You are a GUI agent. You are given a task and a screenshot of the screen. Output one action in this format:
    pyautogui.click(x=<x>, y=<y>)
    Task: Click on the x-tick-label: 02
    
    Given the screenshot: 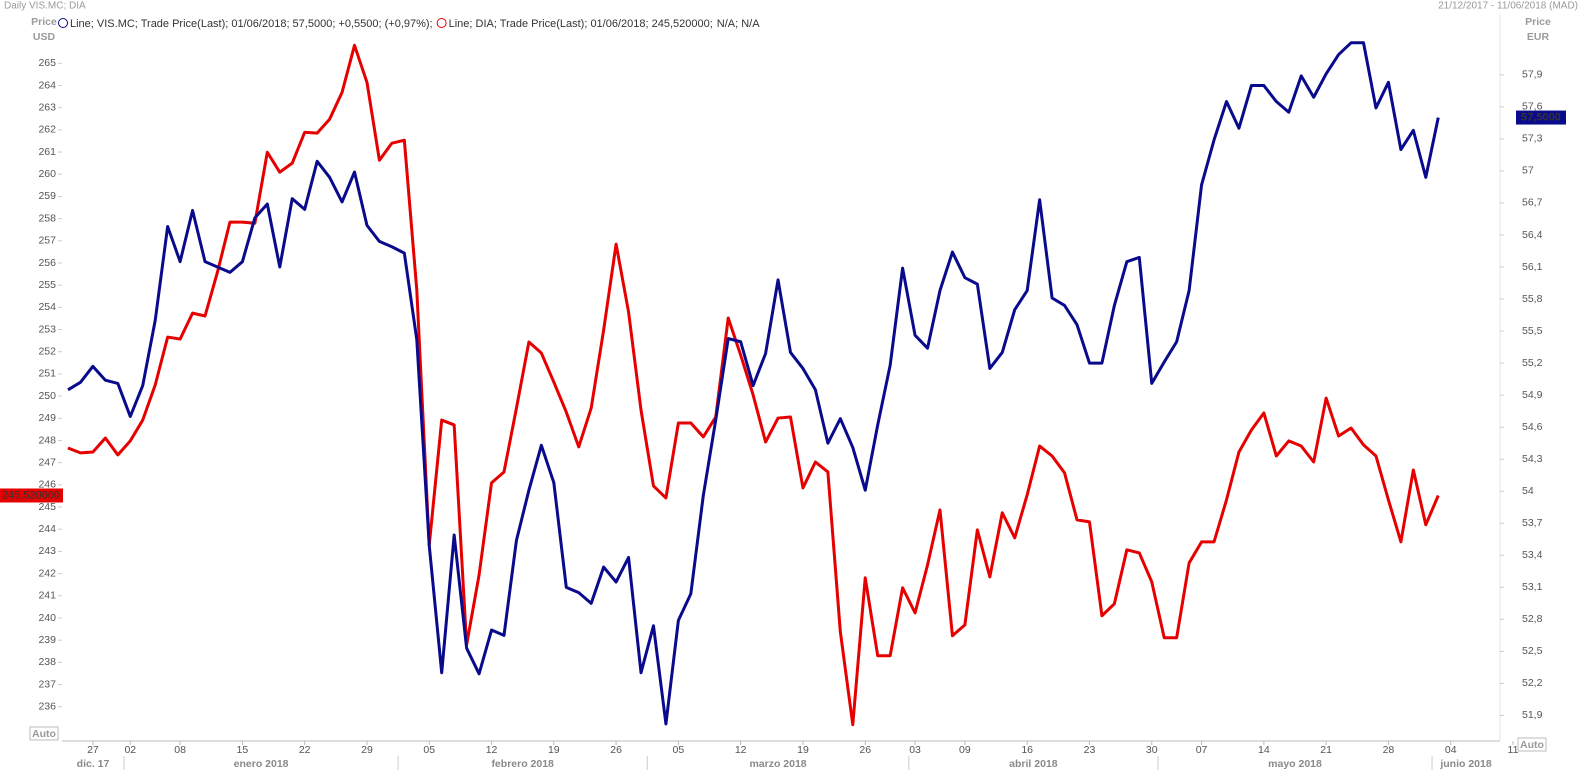 What is the action you would take?
    pyautogui.click(x=130, y=750)
    